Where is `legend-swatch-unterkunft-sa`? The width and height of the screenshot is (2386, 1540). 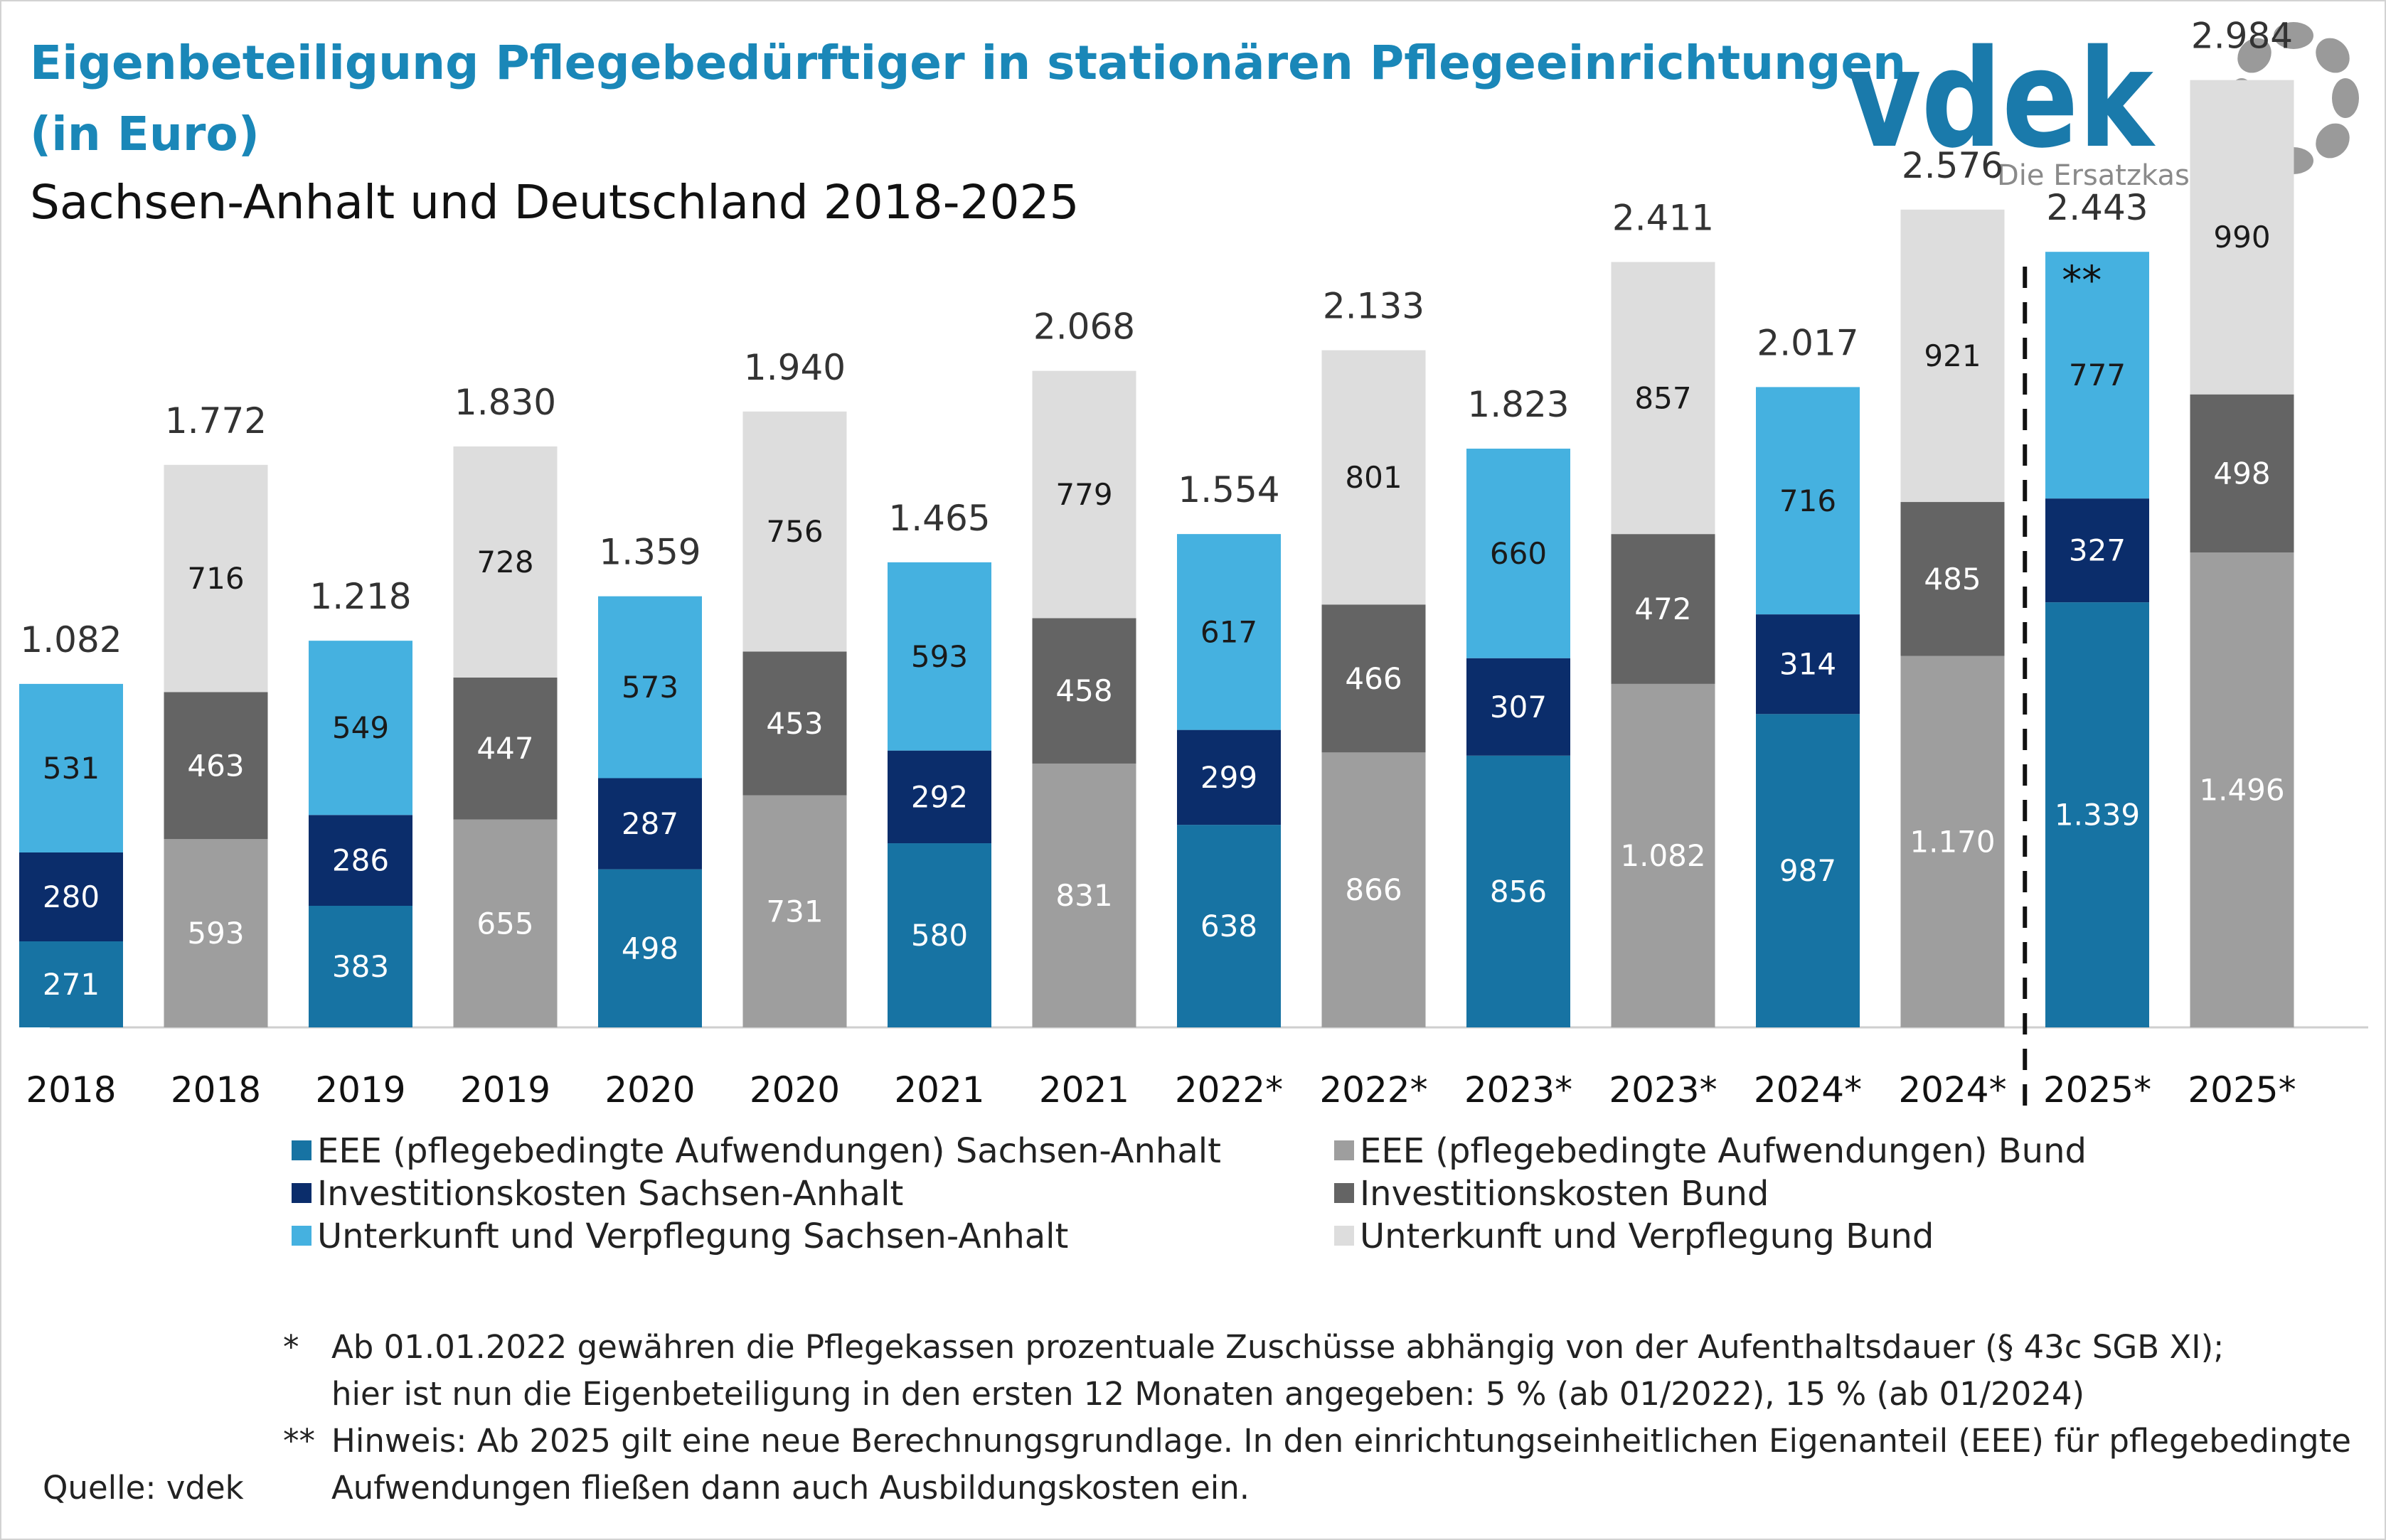
legend-swatch-unterkunft-sa is located at coordinates (301, 1236).